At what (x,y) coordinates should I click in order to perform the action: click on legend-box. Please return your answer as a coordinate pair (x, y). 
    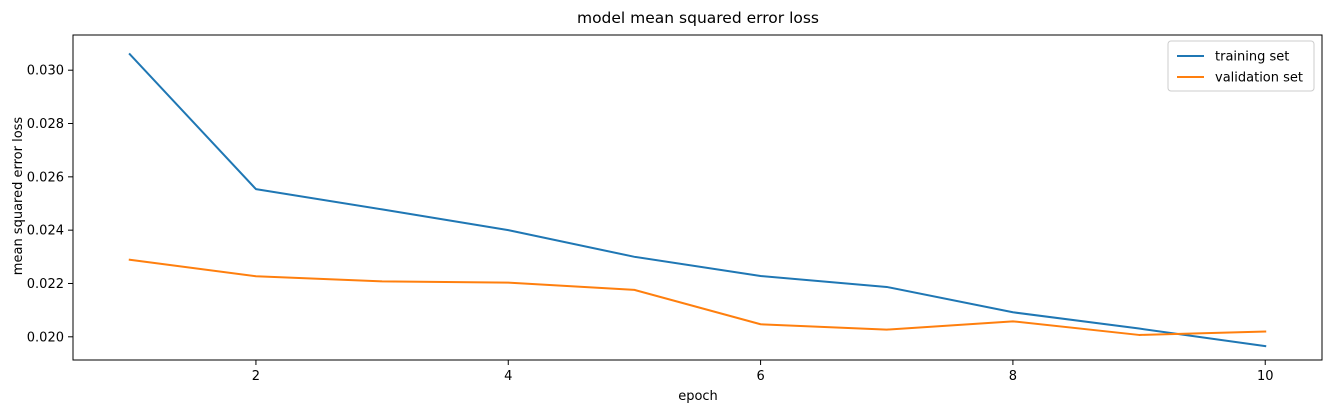
    Looking at the image, I should click on (1241, 66).